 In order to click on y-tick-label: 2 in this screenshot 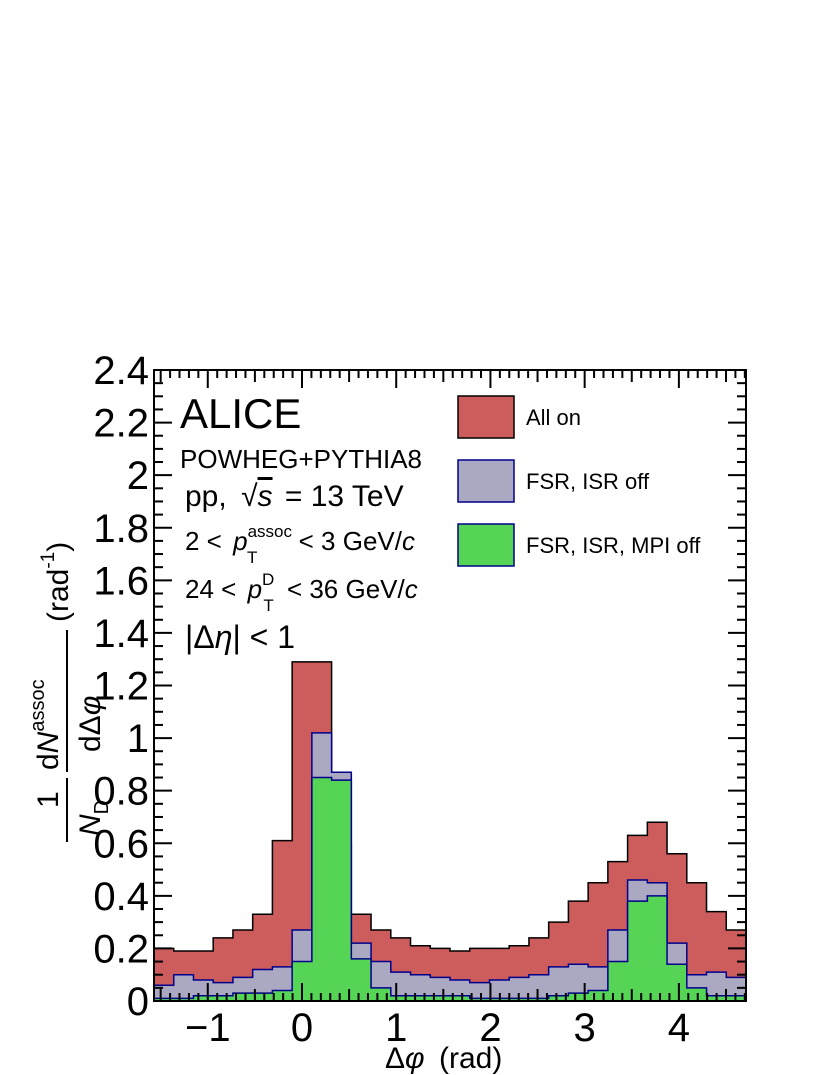, I will do `click(138, 476)`.